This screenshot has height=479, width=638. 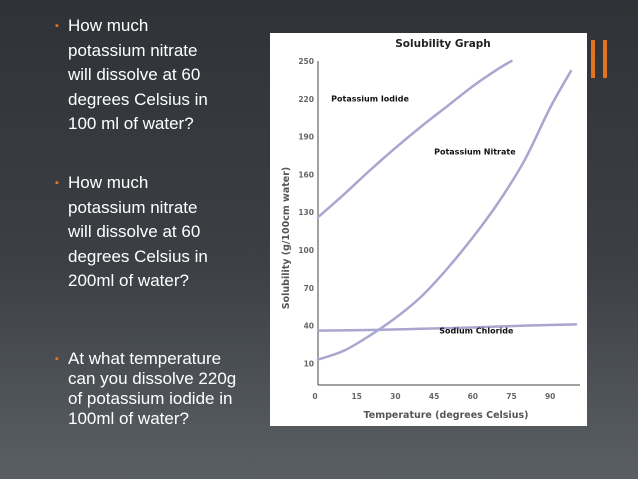 What do you see at coordinates (131, 123) in the screenshot?
I see `question-1-line-5: 100 ml of water?` at bounding box center [131, 123].